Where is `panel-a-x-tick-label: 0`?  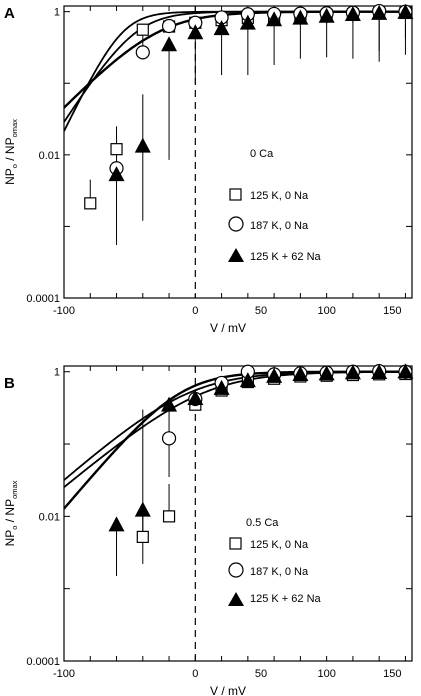
panel-a-x-tick-label: 0 is located at coordinates (195, 311).